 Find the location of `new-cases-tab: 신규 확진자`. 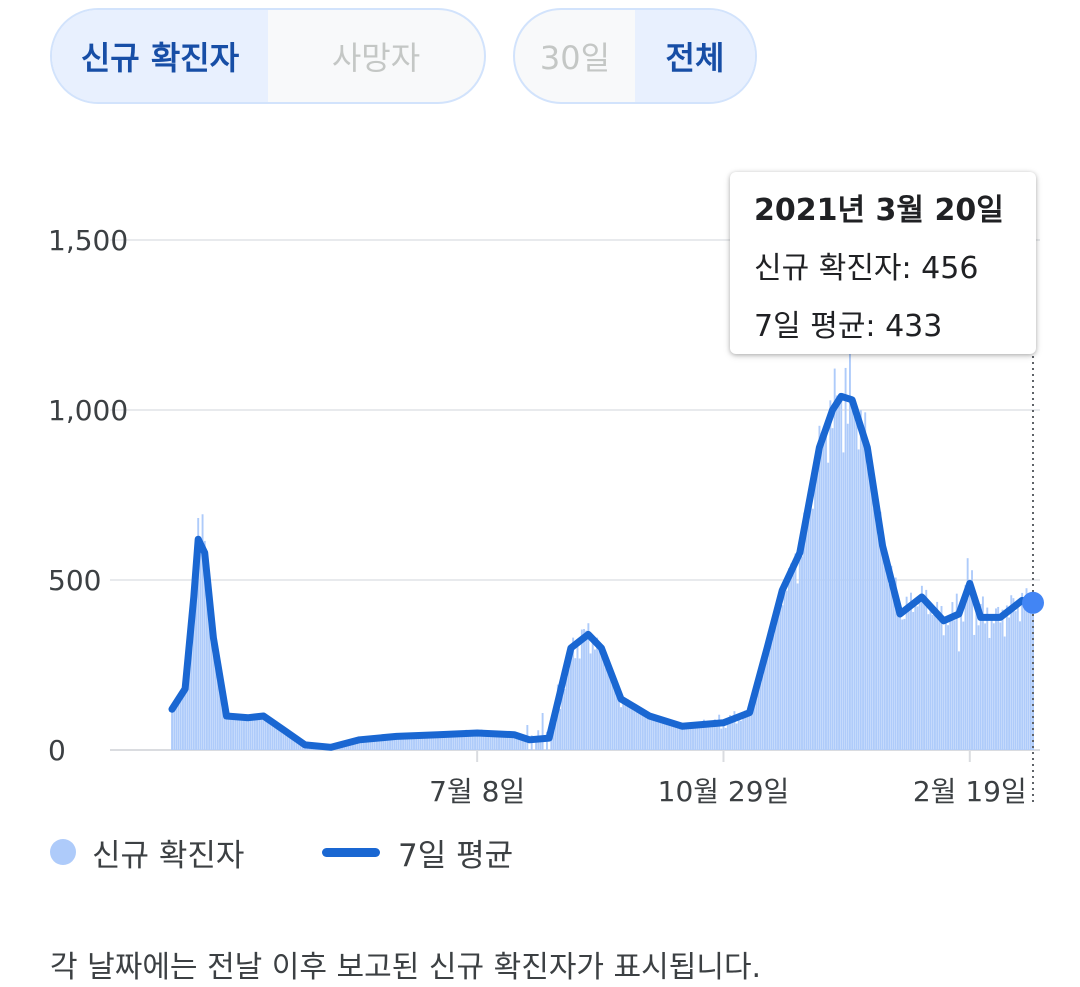

new-cases-tab: 신규 확진자 is located at coordinates (160, 56).